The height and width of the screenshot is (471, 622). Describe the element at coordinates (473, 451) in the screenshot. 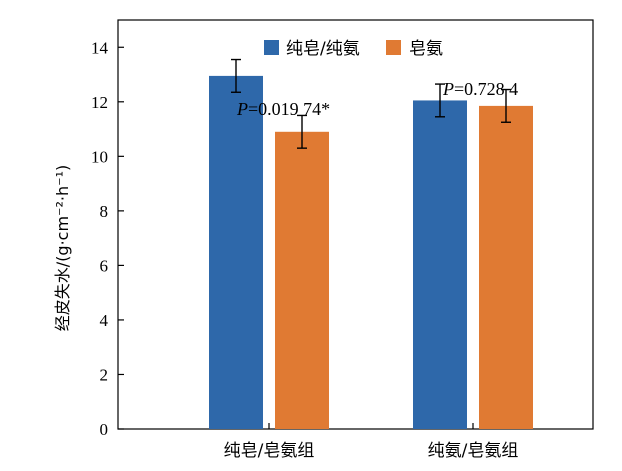

I see `x-tick-label: 纯氨/皂氨组` at that location.